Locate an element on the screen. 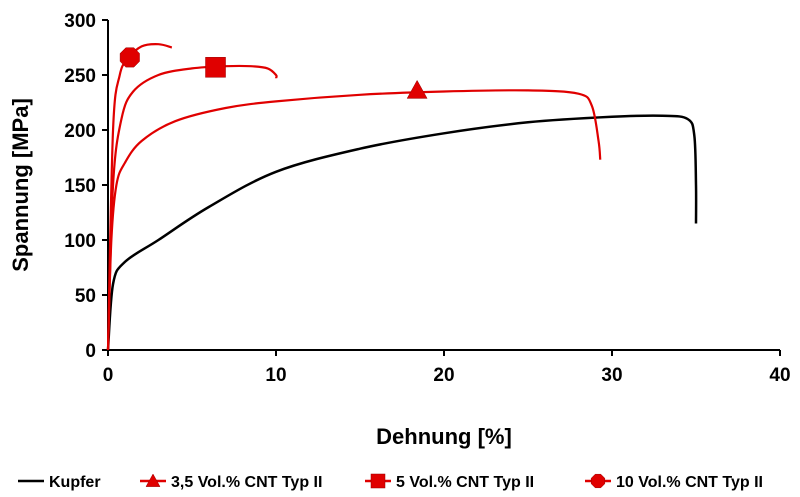 This screenshot has height=497, width=800. x-tick-label: 40 is located at coordinates (779, 375).